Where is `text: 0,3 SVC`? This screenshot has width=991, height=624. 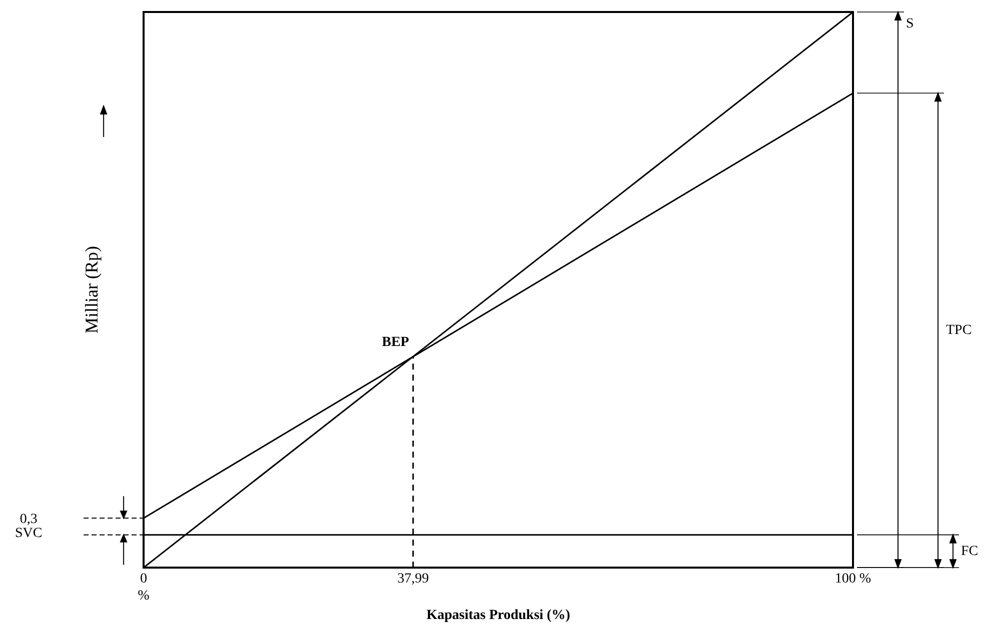
text: 0,3 SVC is located at coordinates (28, 527).